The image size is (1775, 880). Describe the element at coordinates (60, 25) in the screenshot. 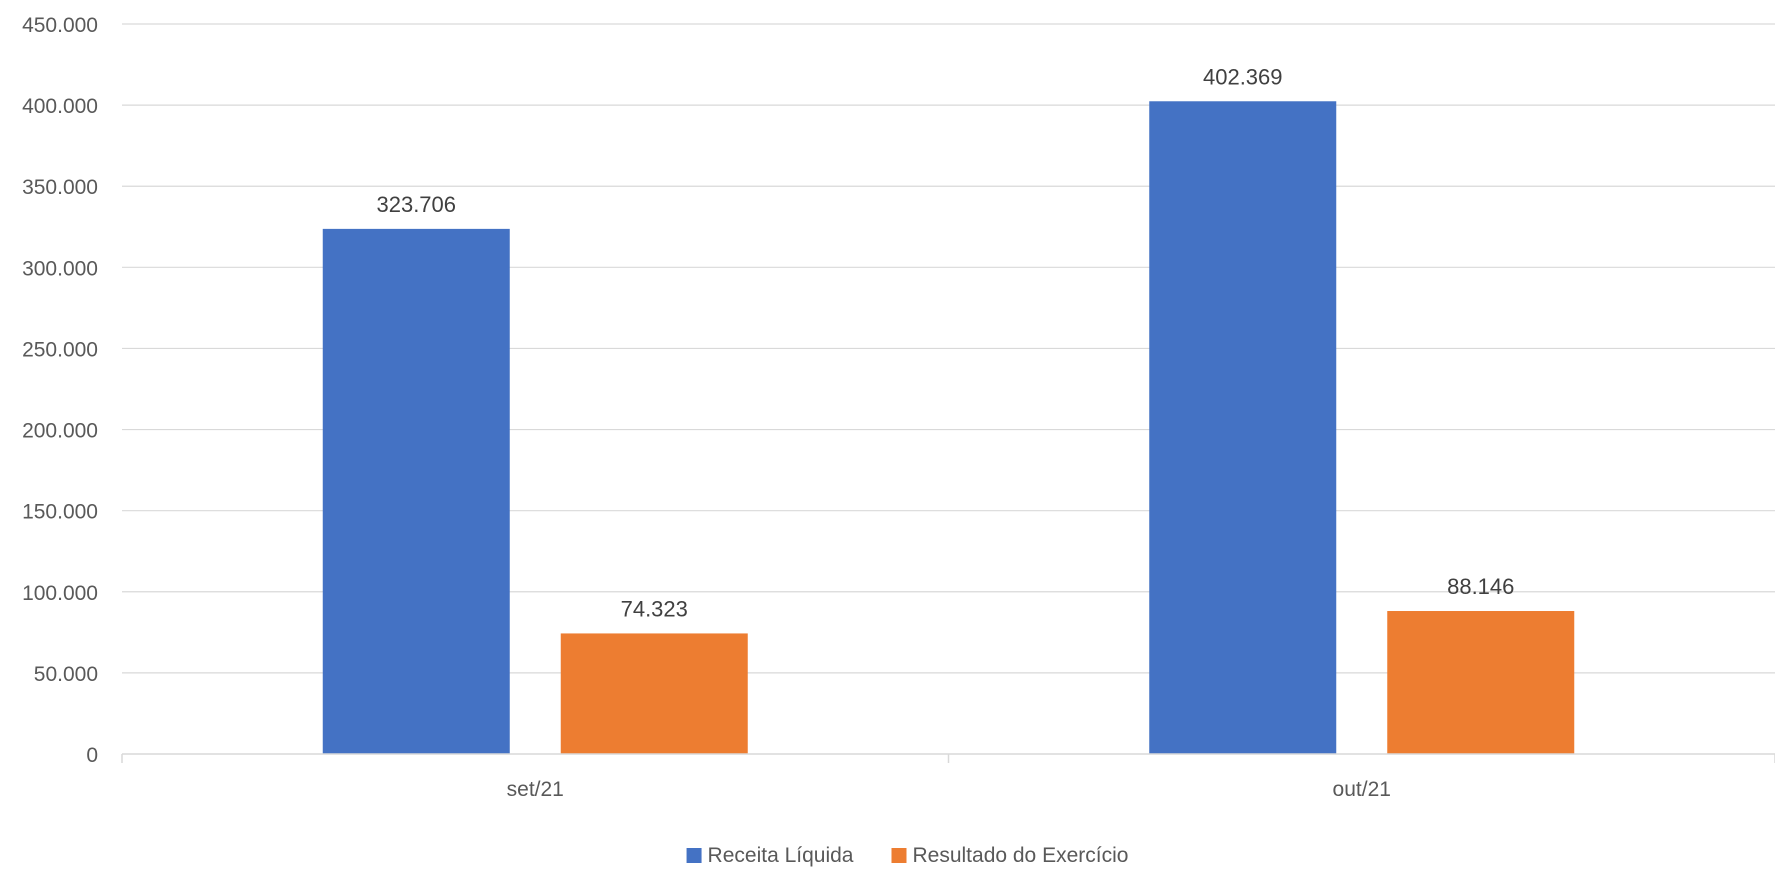

I see `y-tick-label: 450.000` at that location.